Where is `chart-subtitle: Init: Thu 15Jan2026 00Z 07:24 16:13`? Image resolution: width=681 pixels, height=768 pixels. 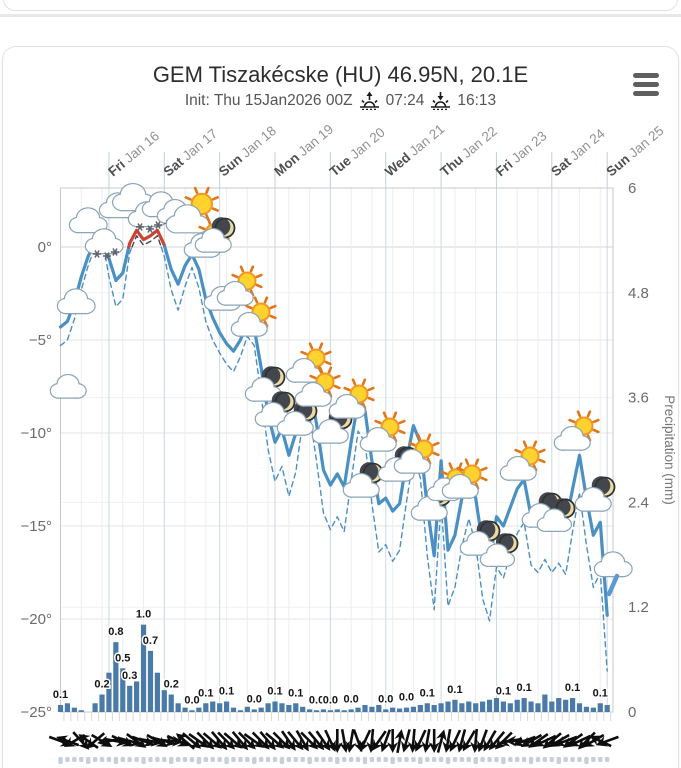 chart-subtitle: Init: Thu 15Jan2026 00Z 07:24 16:13 is located at coordinates (340, 100).